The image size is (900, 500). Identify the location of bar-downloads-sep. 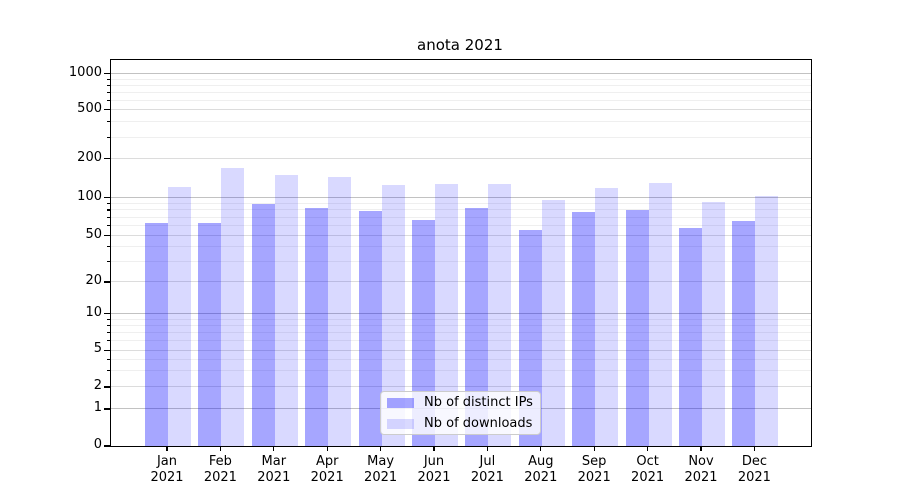
(607, 317).